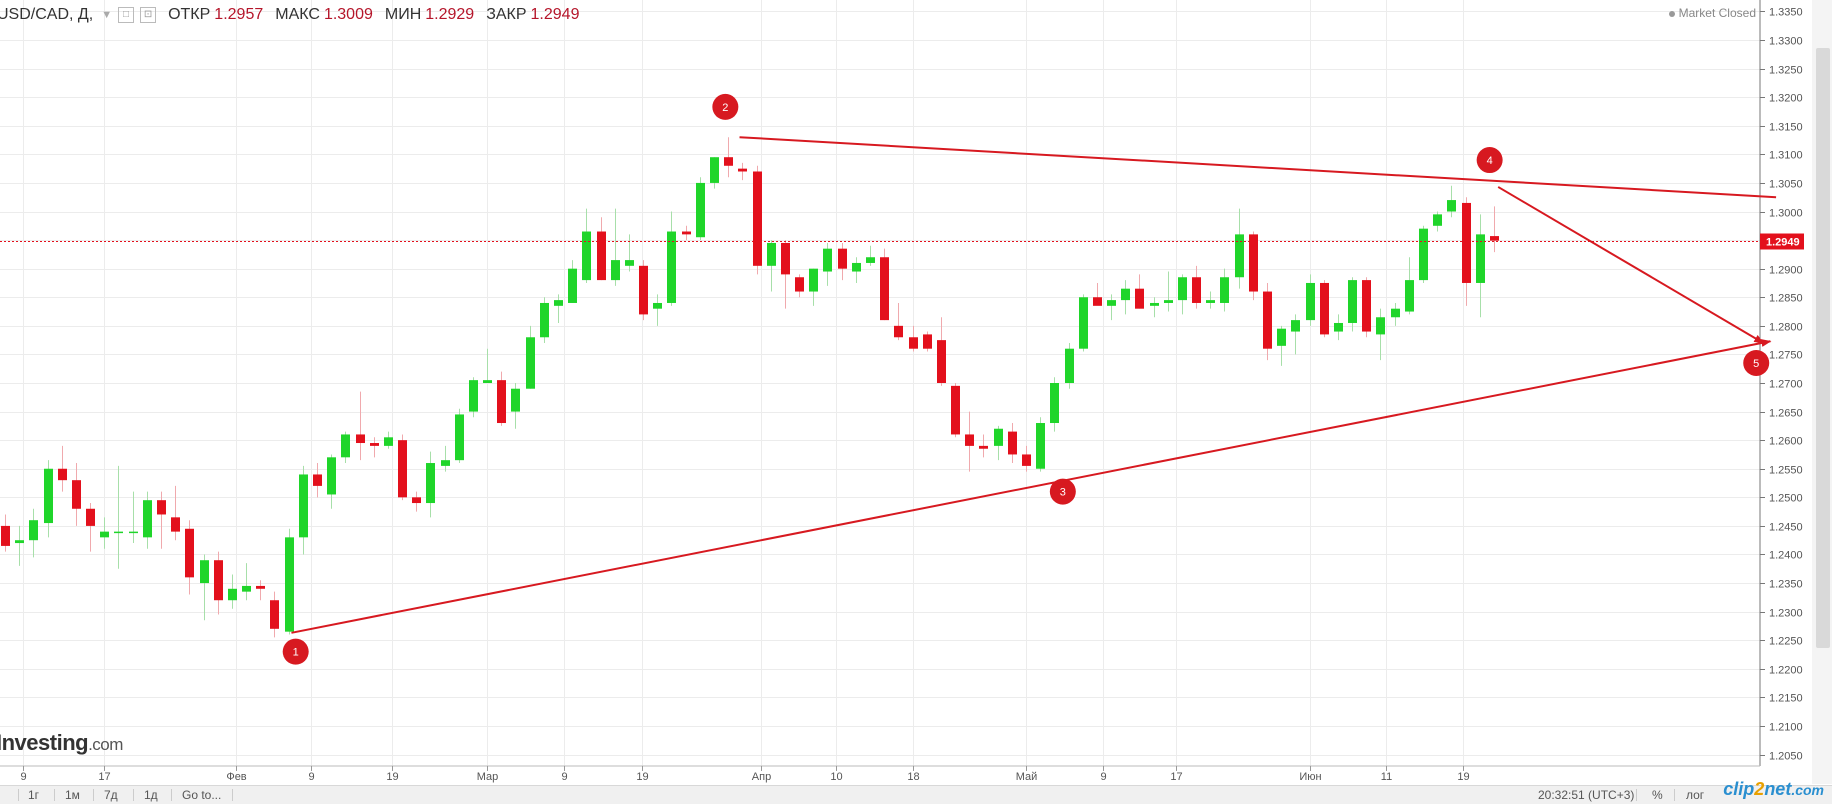 The image size is (1832, 804). What do you see at coordinates (1310, 777) in the screenshot?
I see `time-tick-label: Июн` at bounding box center [1310, 777].